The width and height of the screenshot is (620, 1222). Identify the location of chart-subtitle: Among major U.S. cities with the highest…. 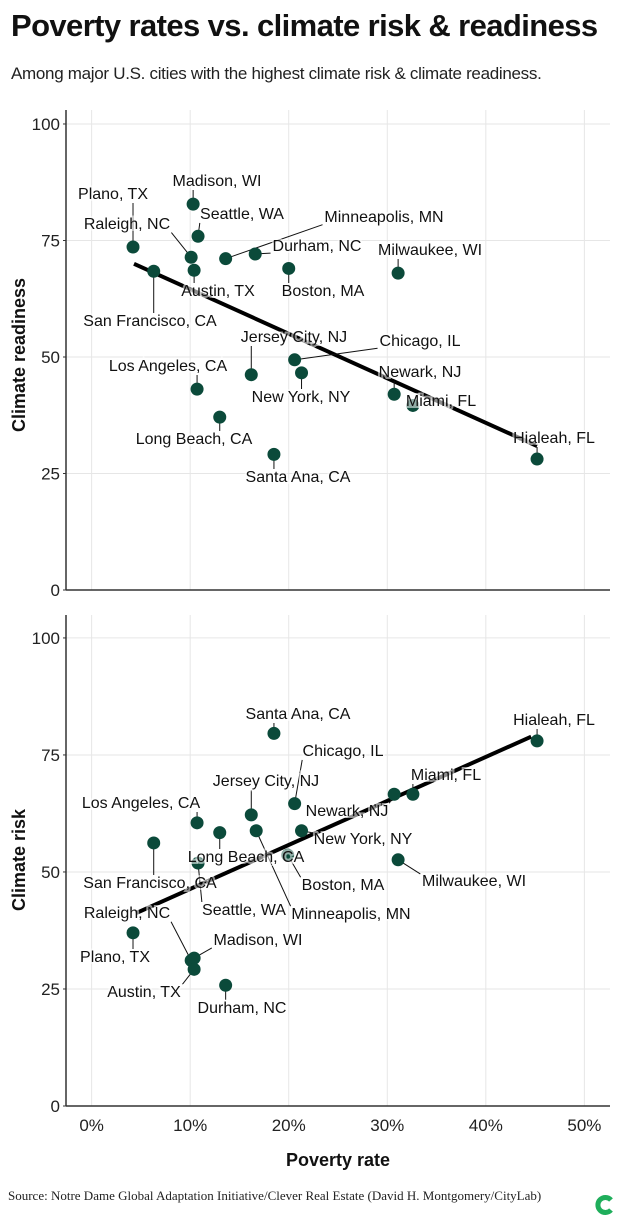
(276, 73).